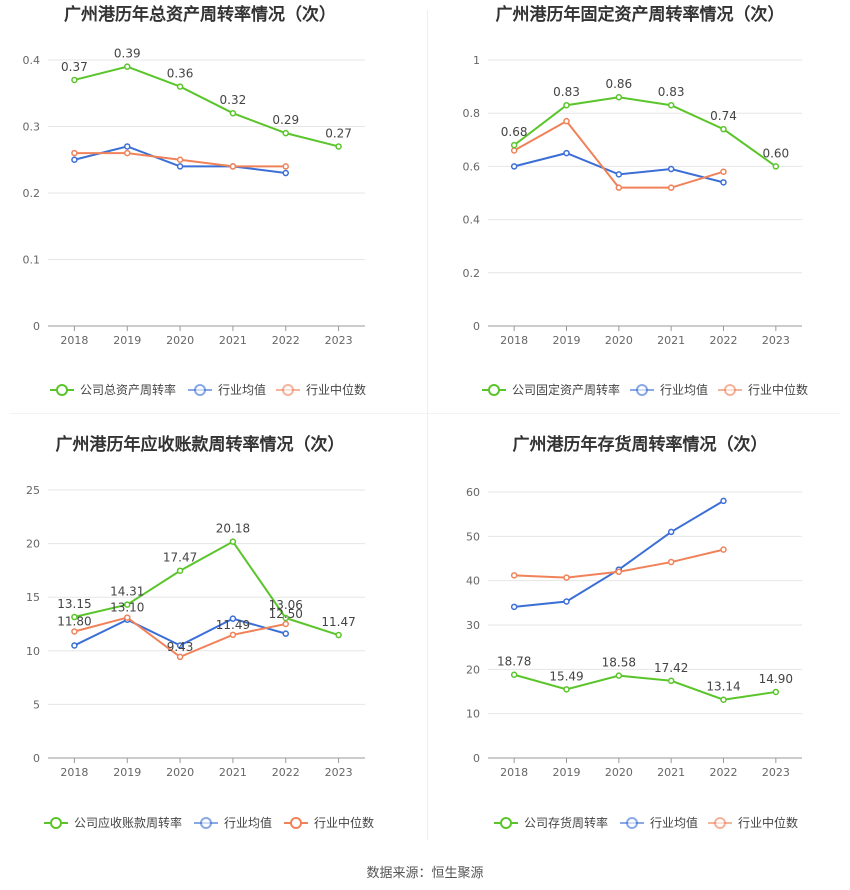  Describe the element at coordinates (472, 113) in the screenshot. I see `y-tick-label: 0.8` at that location.